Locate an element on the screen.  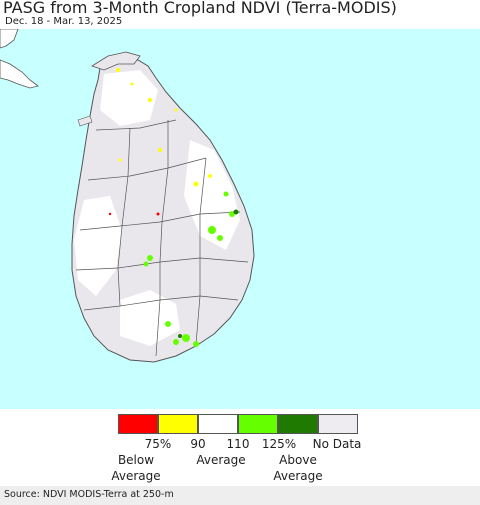
india-coastline-south is located at coordinates (19, 74).